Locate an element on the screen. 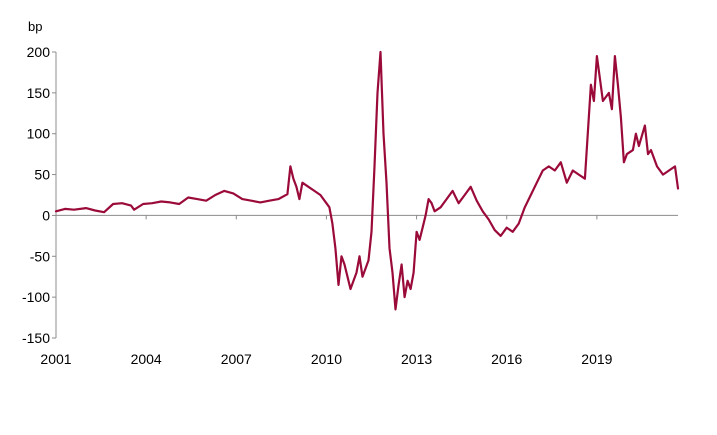 Image resolution: width=717 pixels, height=435 pixels. y-tick-label: -50 is located at coordinates (40, 256).